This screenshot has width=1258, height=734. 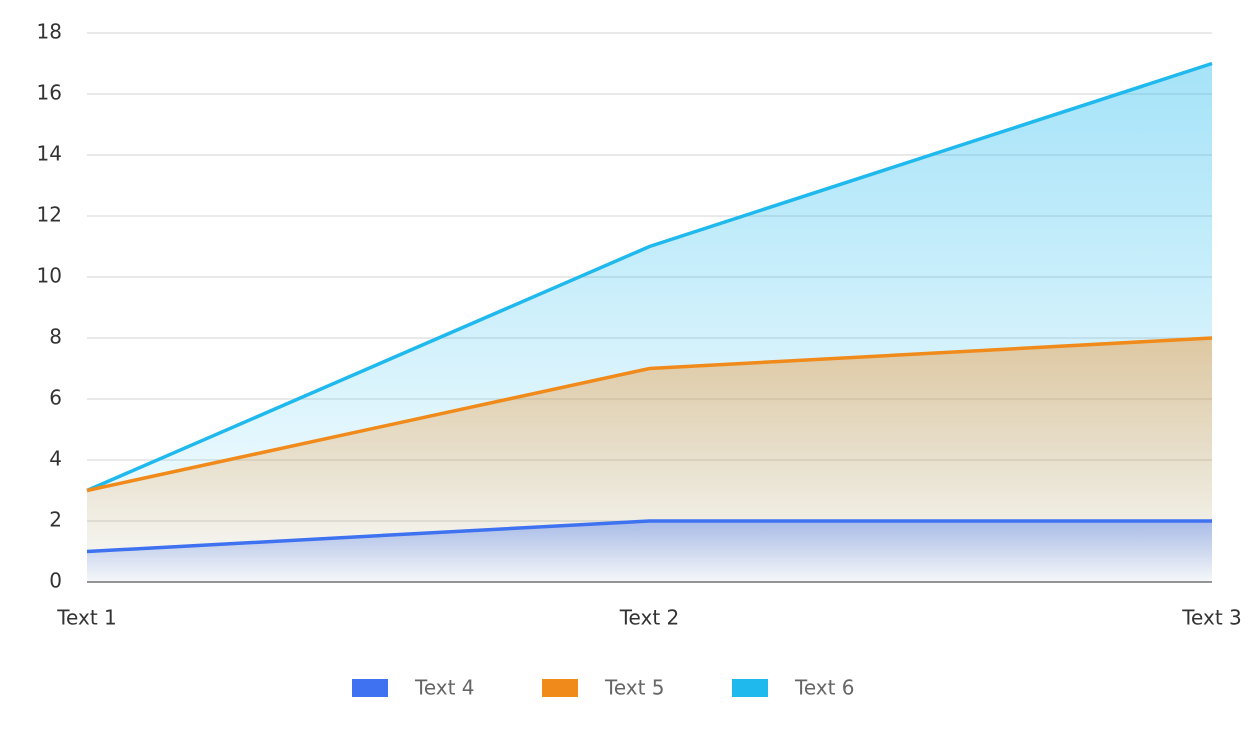 I want to click on x-tick-label: Text 3, so click(x=1211, y=618).